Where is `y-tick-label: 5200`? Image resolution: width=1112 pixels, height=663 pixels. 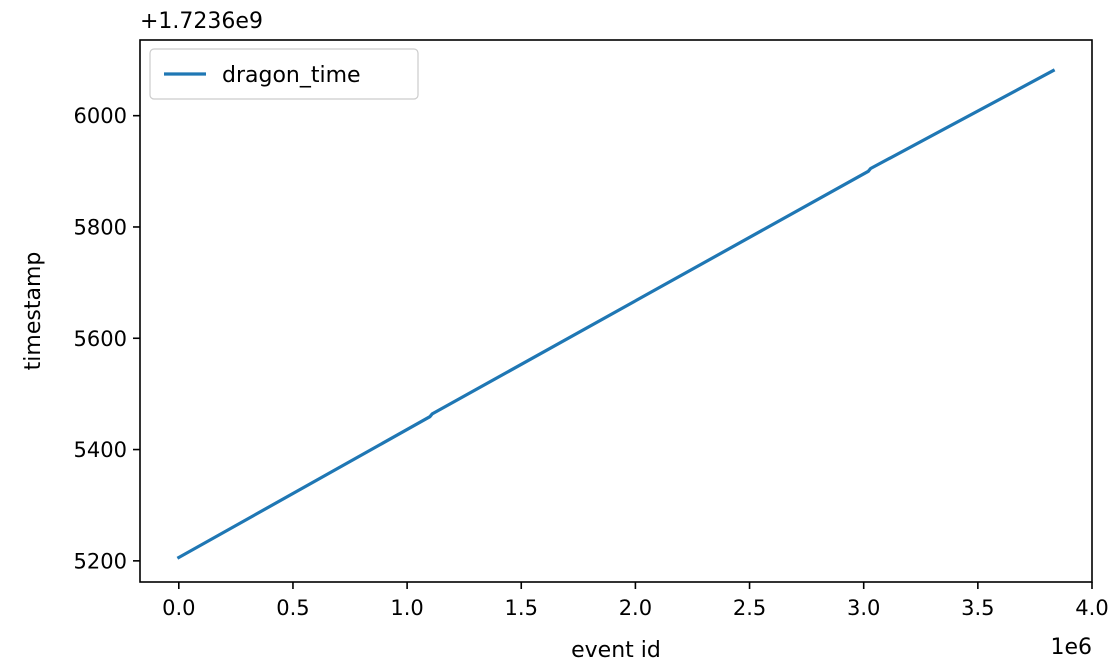
y-tick-label: 5200 is located at coordinates (100, 561).